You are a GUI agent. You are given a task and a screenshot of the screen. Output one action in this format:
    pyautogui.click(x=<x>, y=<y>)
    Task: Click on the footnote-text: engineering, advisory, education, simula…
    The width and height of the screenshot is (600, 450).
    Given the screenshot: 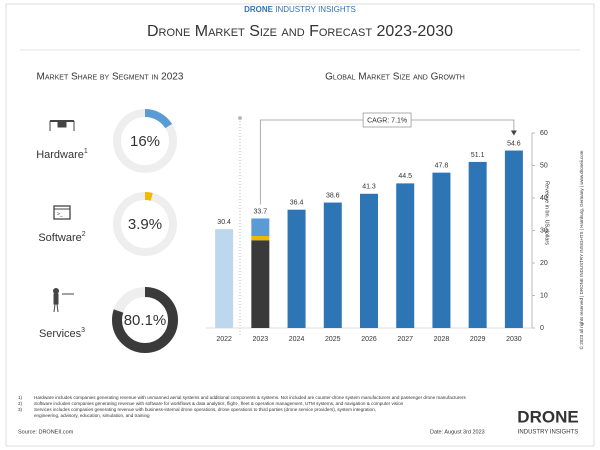 What is the action you would take?
    pyautogui.click(x=92, y=415)
    